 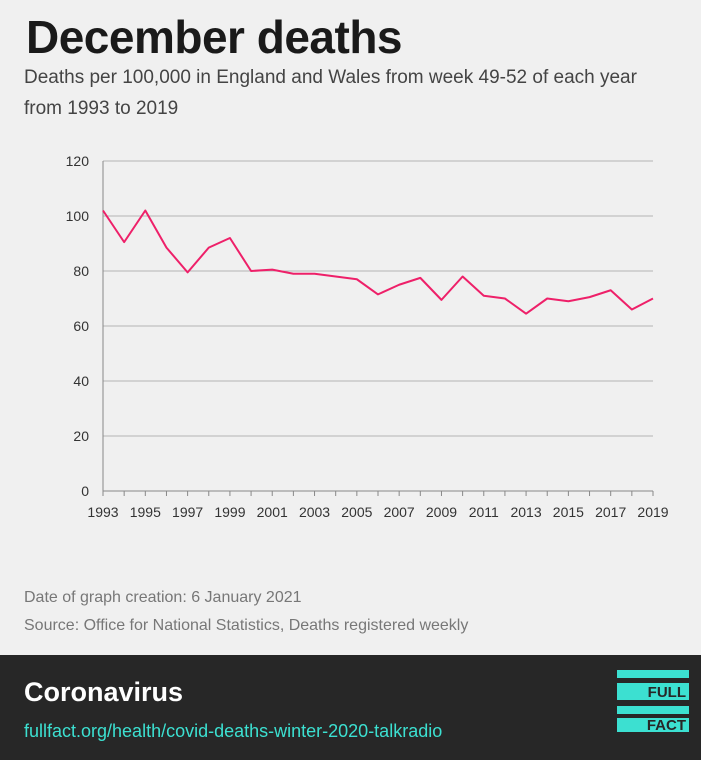 I want to click on logo-text-fact: FACT, so click(x=666, y=724).